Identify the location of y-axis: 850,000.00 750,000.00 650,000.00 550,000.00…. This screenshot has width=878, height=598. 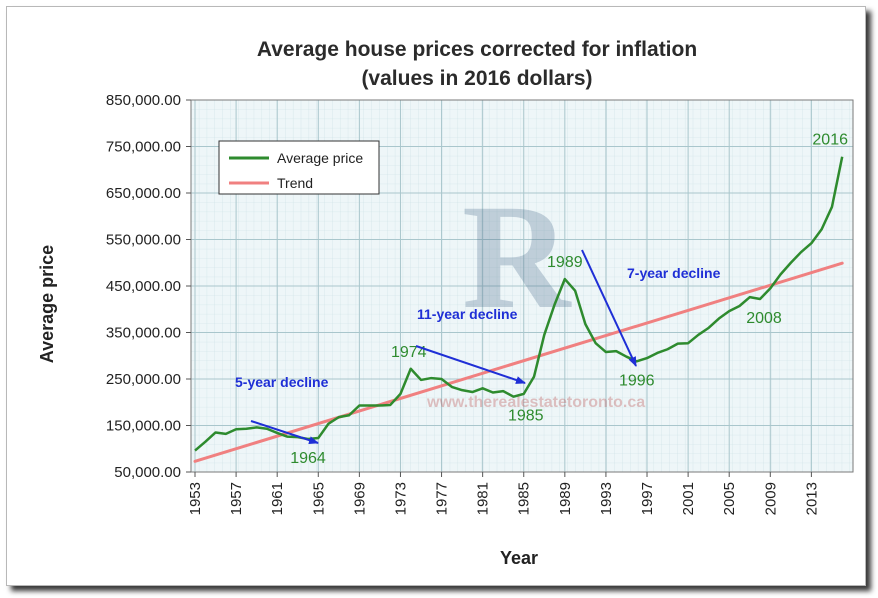
(148, 286).